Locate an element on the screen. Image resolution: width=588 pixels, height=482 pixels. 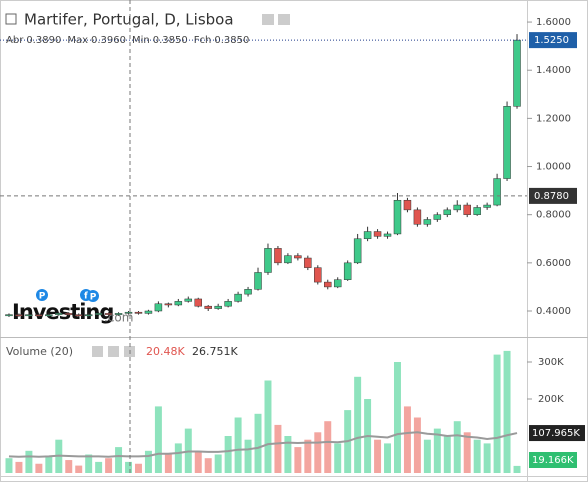
y-tick-label: 1.4000 is located at coordinates (553, 70).